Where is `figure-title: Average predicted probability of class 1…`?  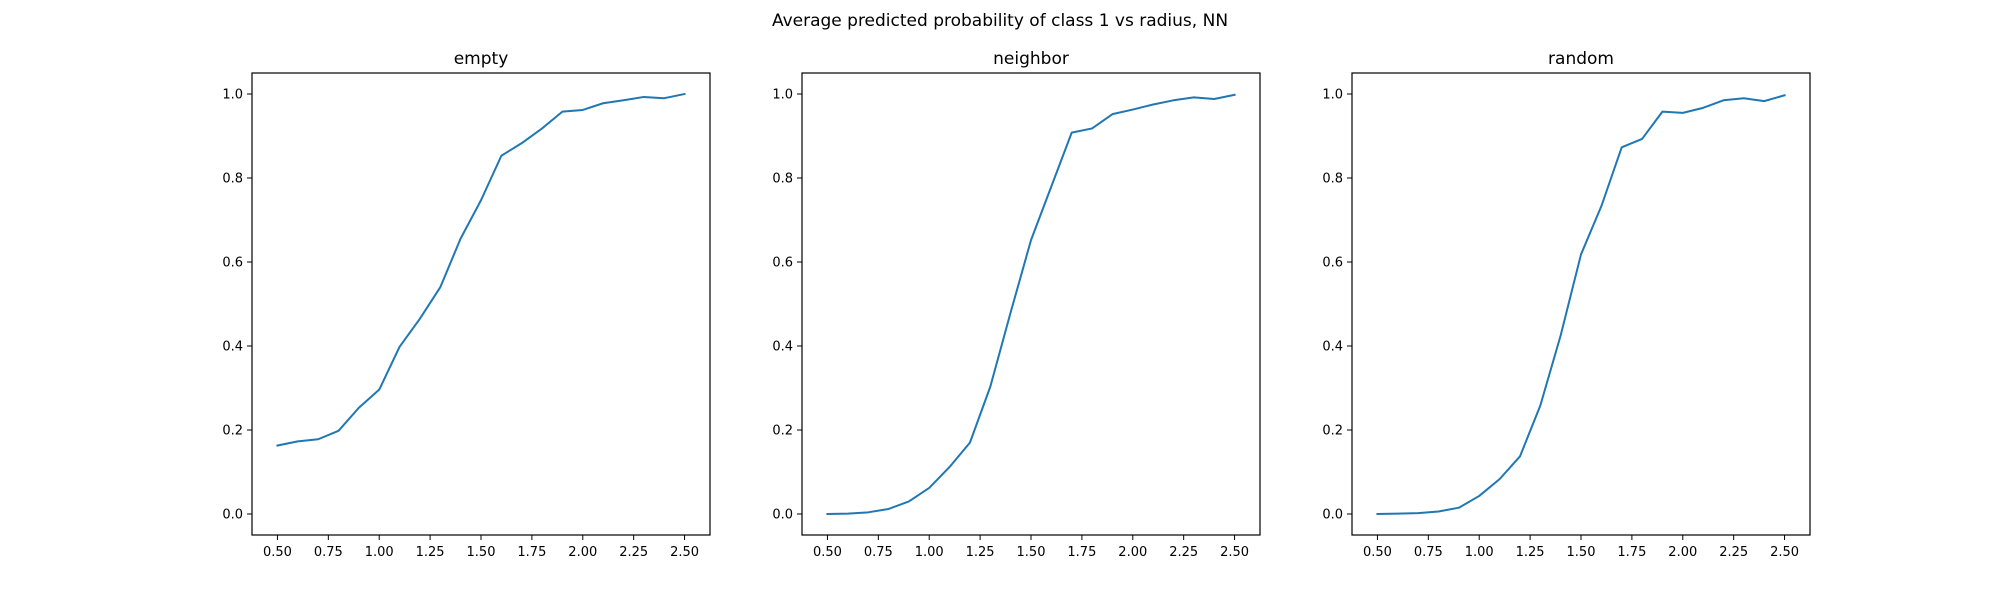
figure-title: Average predicted probability of class 1… is located at coordinates (1000, 21).